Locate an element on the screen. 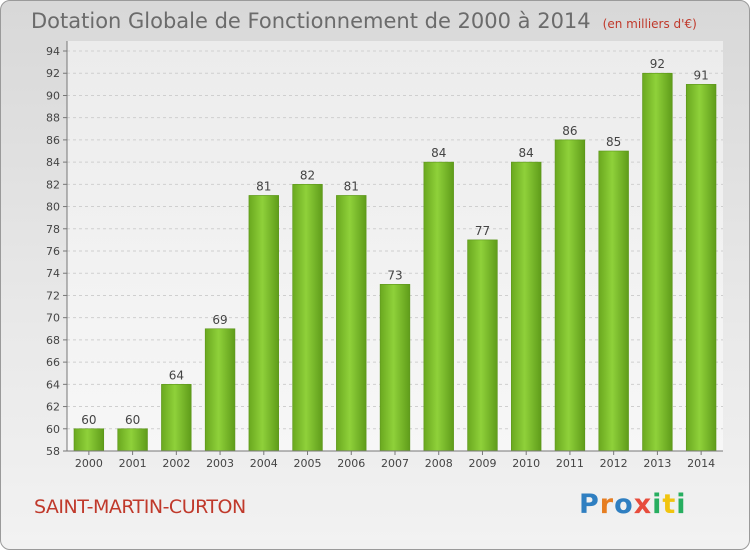 The image size is (750, 550). y-tick-label: 80 is located at coordinates (53, 207).